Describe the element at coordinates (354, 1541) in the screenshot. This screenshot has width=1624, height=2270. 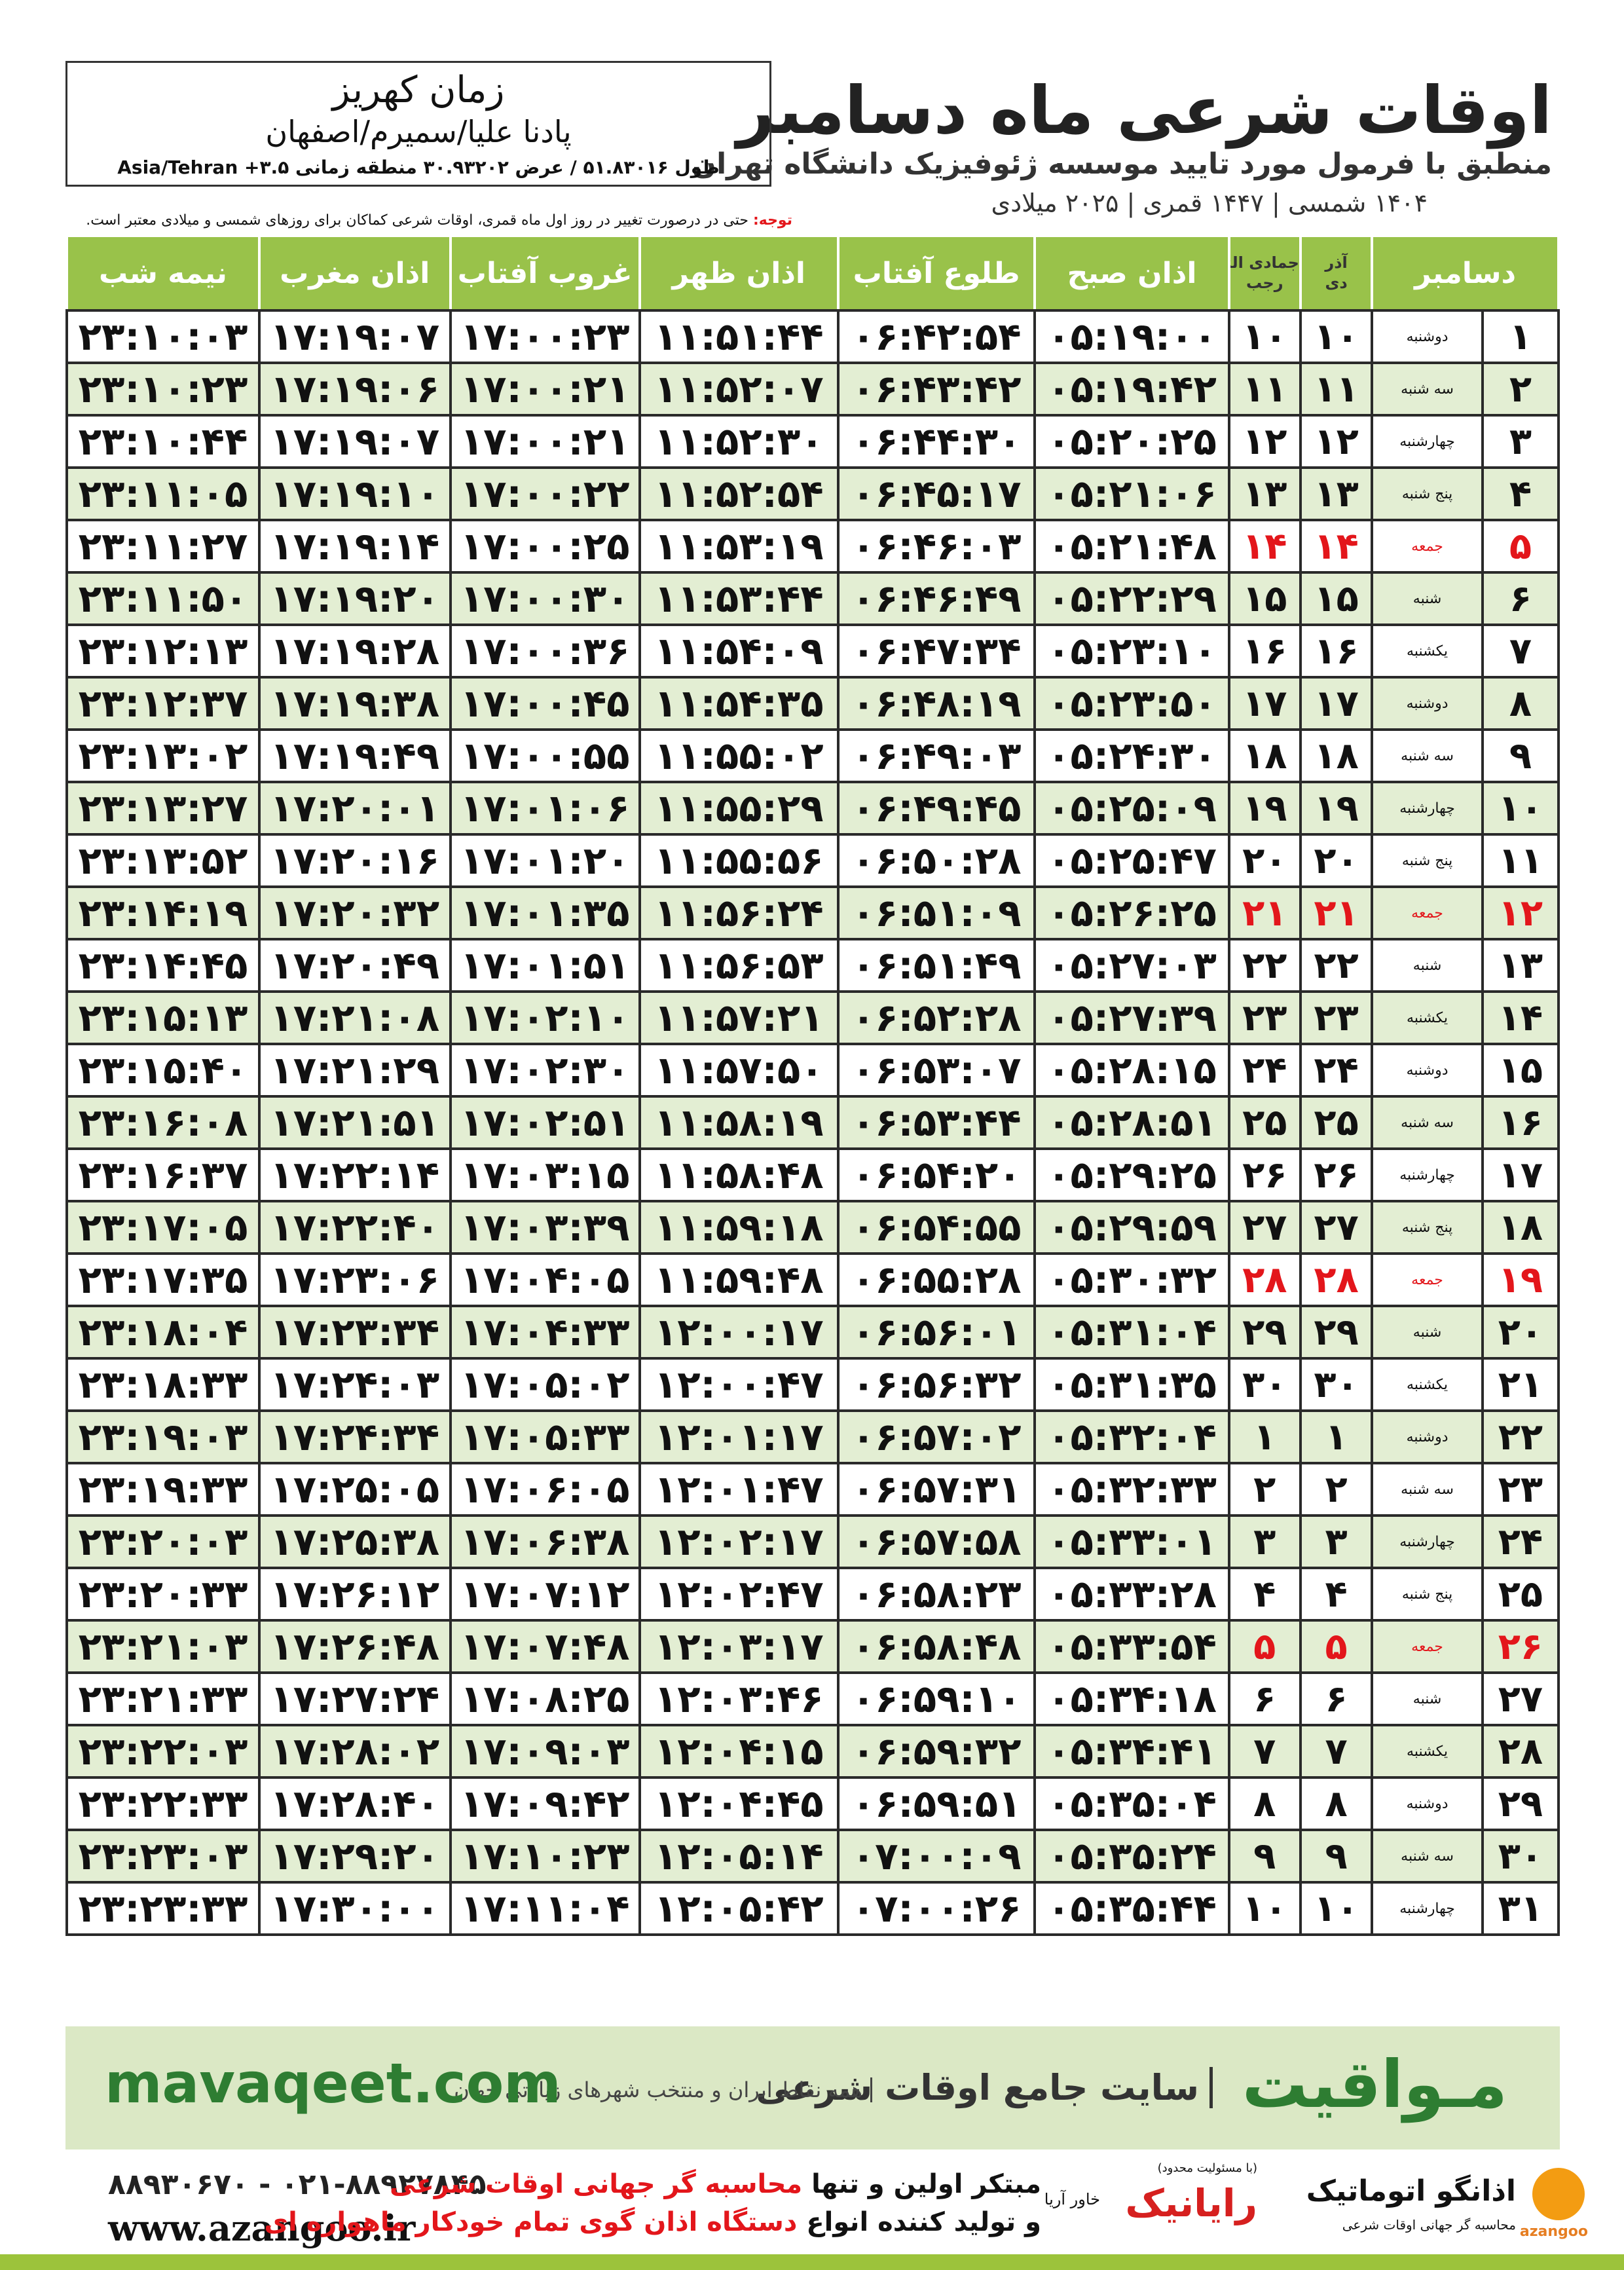
I see `table-cell: ۱۷:۲۵:۳۸` at that location.